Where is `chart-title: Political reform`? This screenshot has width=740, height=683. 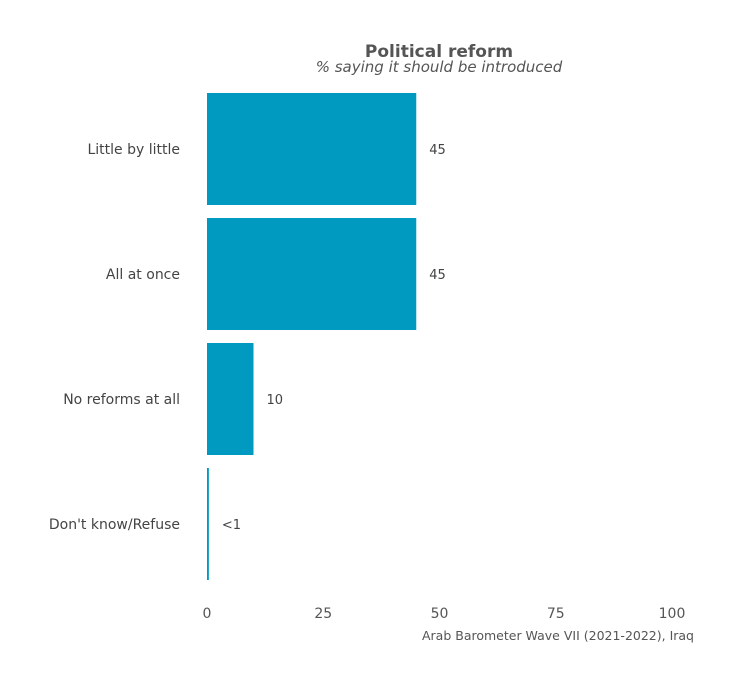 chart-title: Political reform is located at coordinates (439, 52).